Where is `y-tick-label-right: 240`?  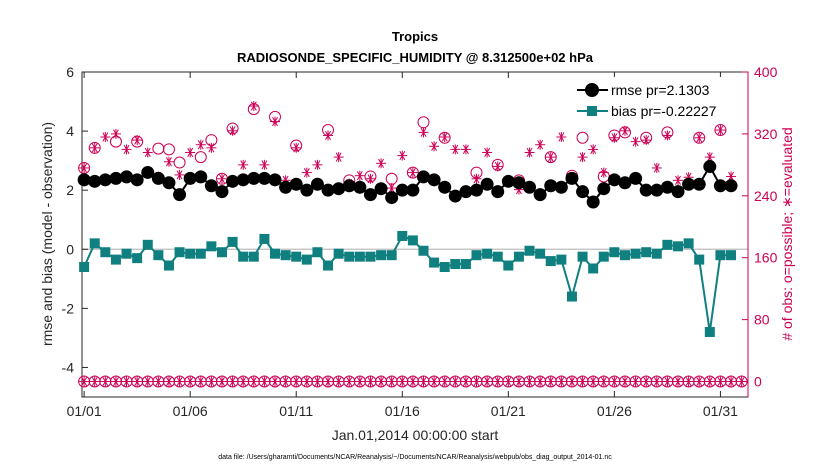
y-tick-label-right: 240 is located at coordinates (766, 196).